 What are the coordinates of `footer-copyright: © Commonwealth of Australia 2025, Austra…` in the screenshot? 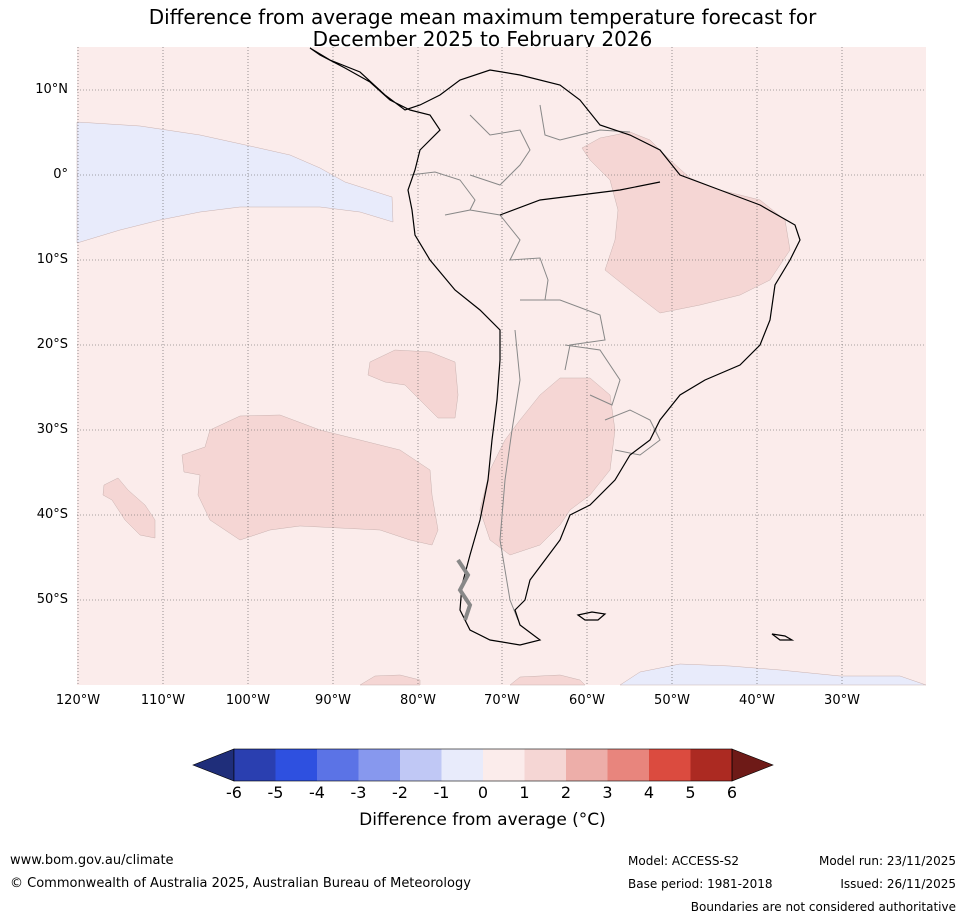 It's located at (240, 883).